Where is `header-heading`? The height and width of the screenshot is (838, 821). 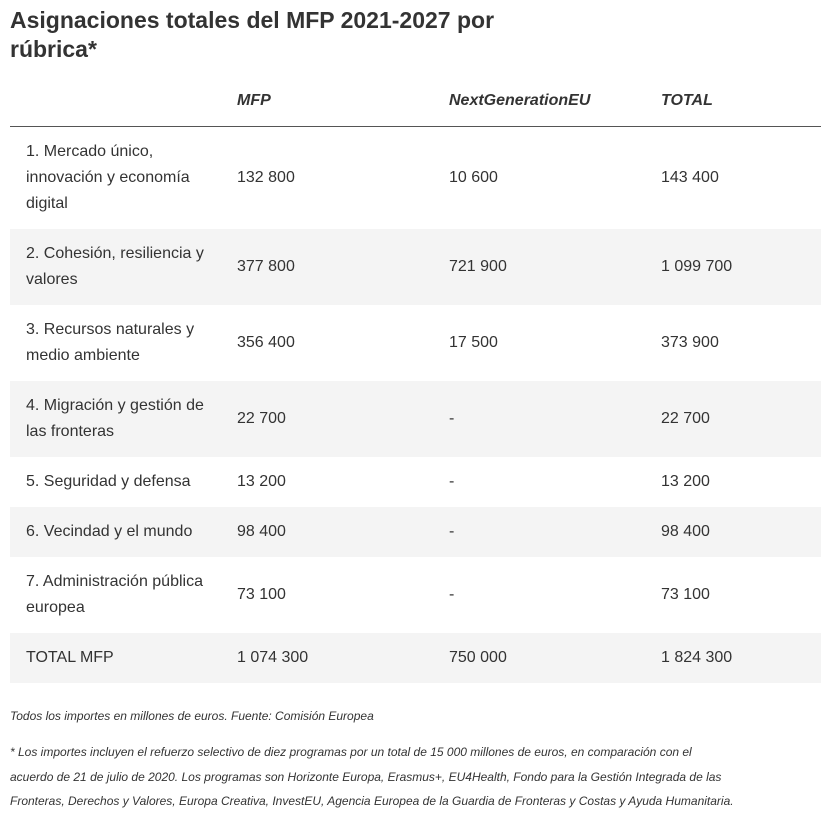 header-heading is located at coordinates (123, 101).